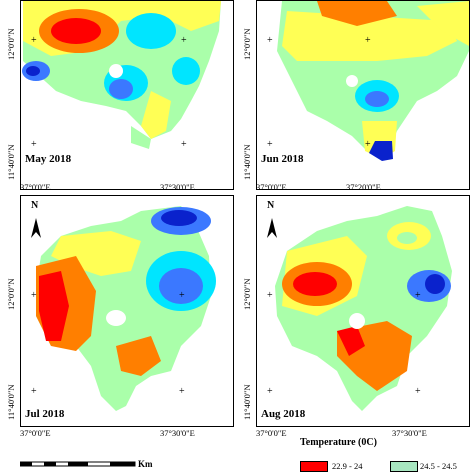  I want to click on lon-label-may-left: 37°0'0"E, so click(35, 187).